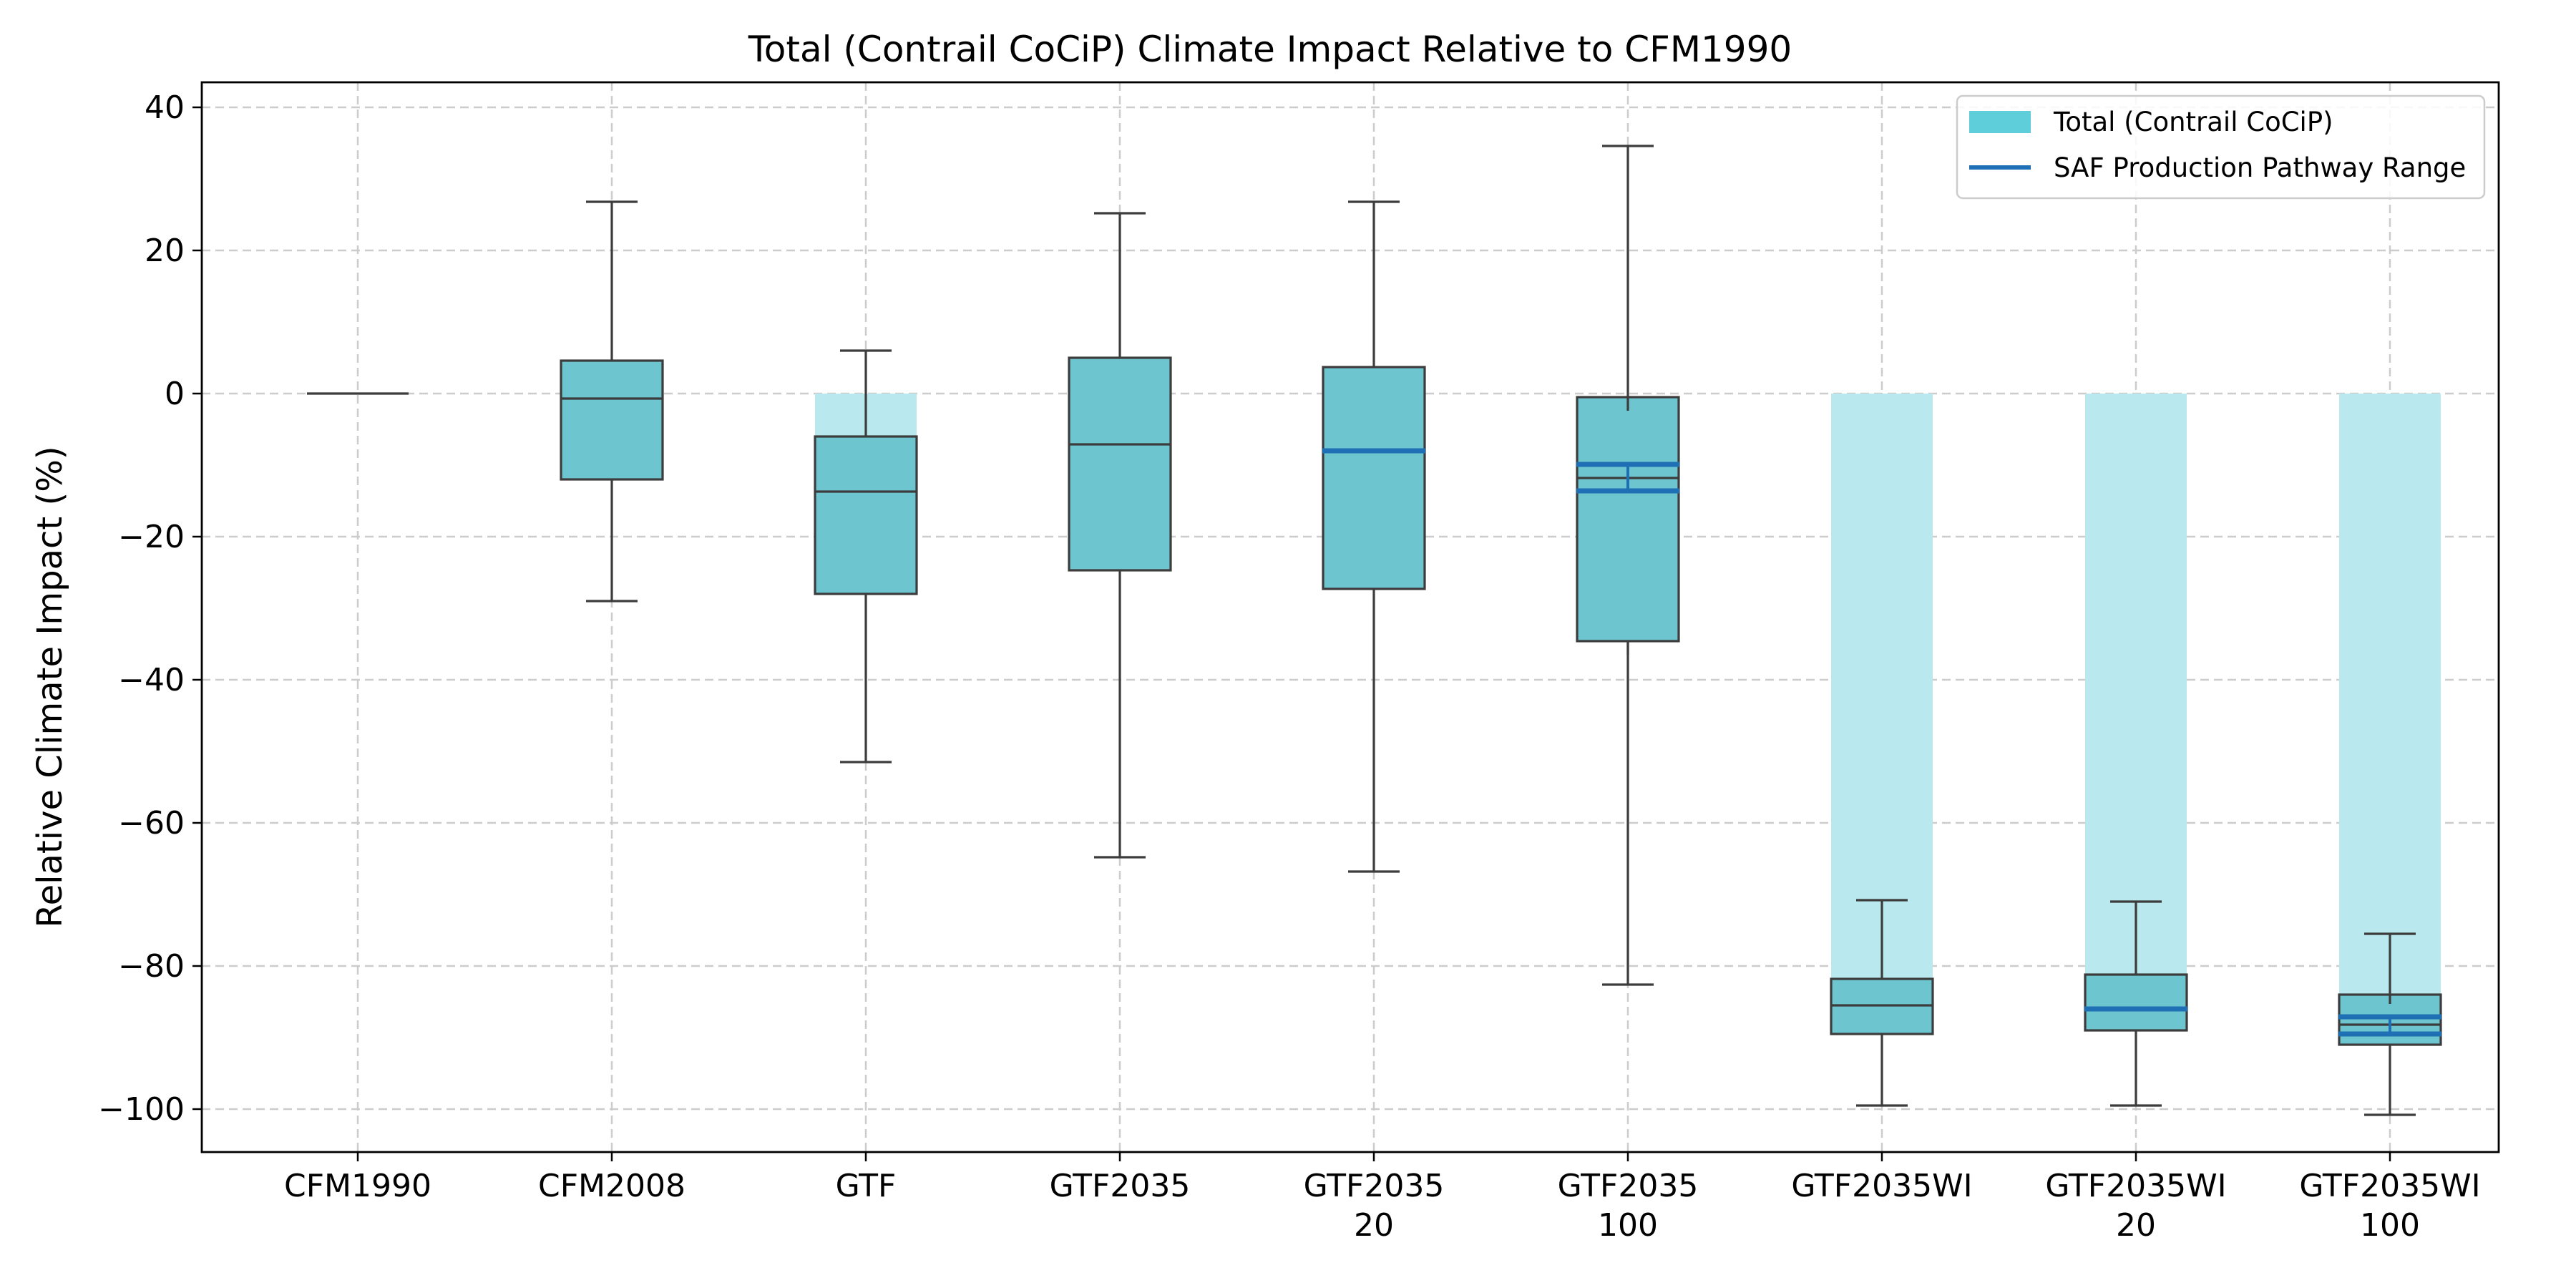  What do you see at coordinates (151, 966) in the screenshot?
I see `y-tick-label: −80` at bounding box center [151, 966].